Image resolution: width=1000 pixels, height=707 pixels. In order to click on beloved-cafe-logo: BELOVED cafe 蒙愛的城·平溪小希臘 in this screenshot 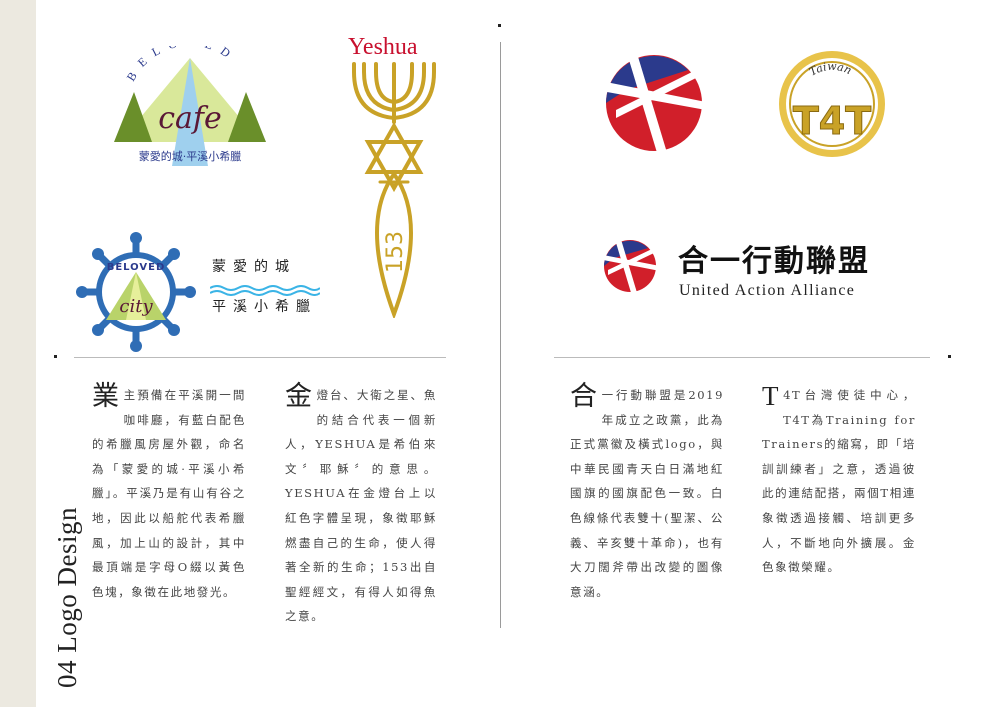, I will do `click(190, 112)`.